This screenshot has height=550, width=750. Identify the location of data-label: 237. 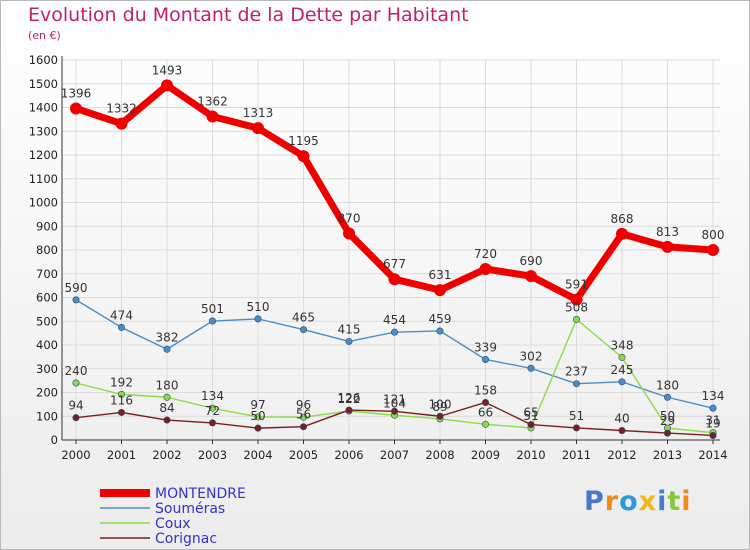
(576, 372).